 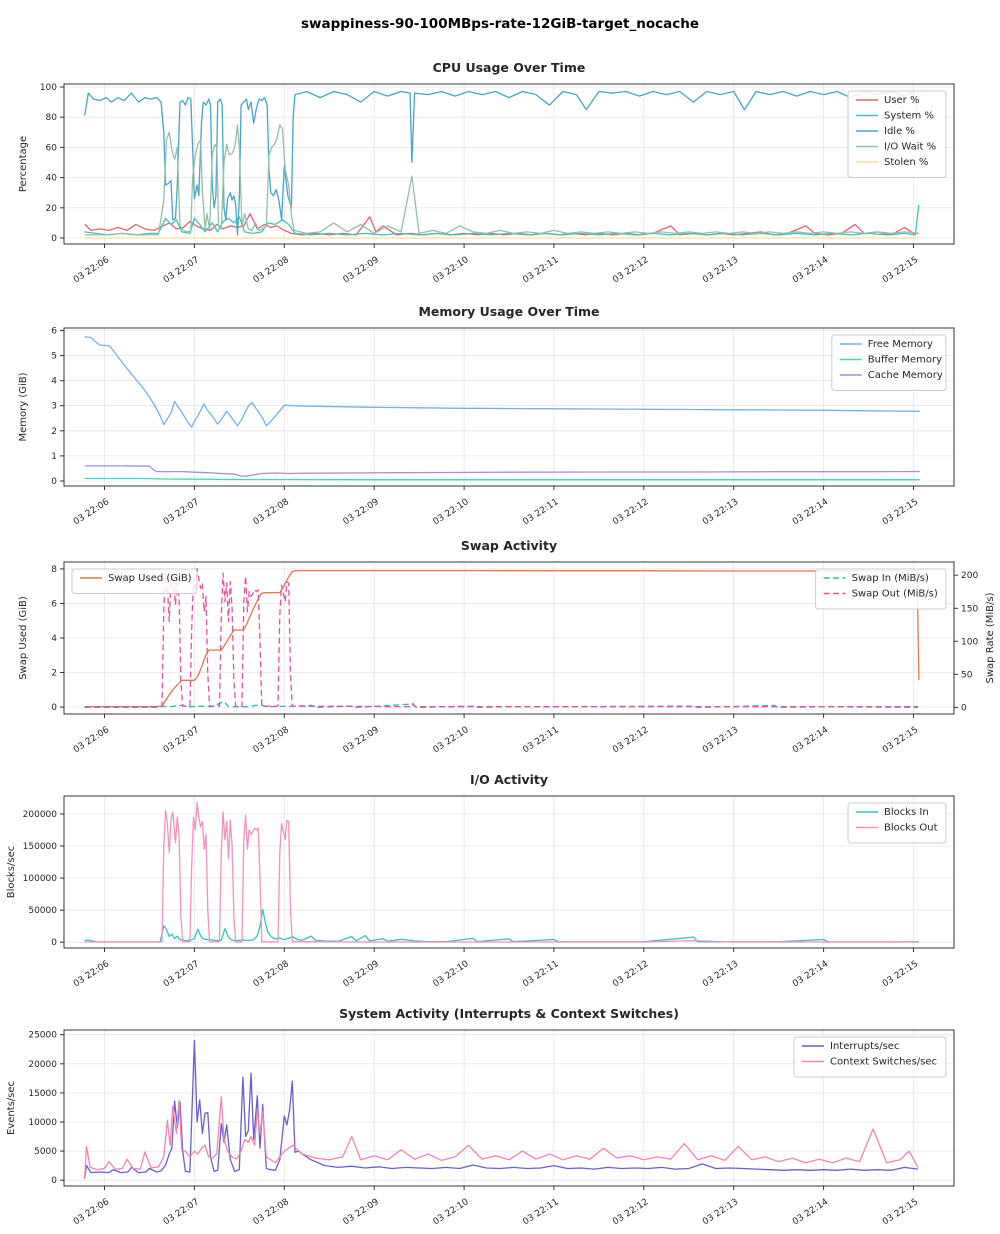 I want to click on series-system, so click(x=502, y=220).